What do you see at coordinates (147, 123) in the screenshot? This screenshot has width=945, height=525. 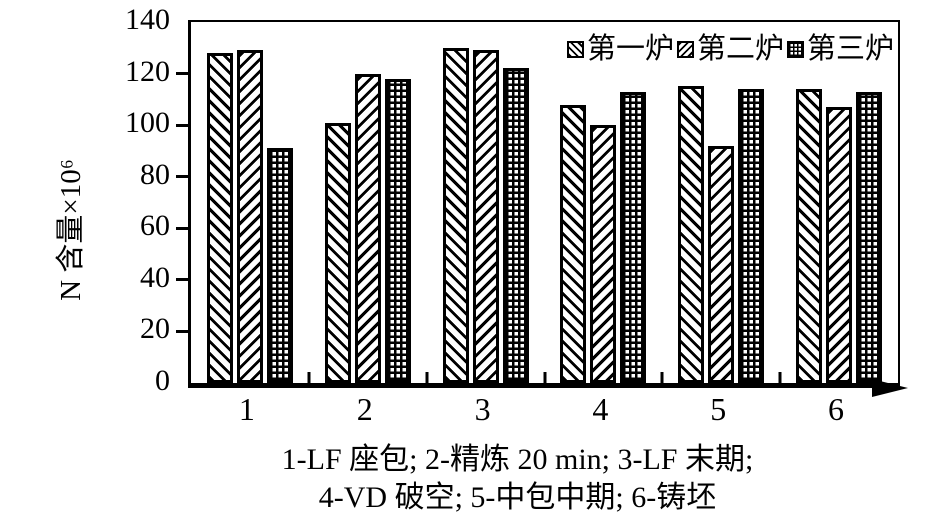 I see `y-tick-label-100: 100` at bounding box center [147, 123].